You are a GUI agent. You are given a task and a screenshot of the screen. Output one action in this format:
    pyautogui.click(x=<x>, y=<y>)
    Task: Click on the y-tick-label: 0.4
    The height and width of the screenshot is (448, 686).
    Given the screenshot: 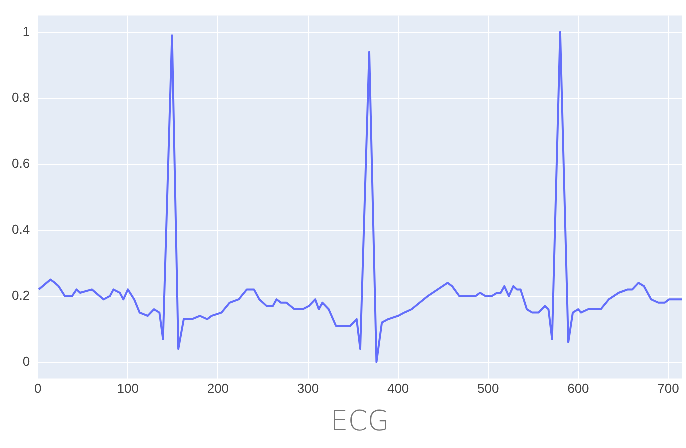 What is the action you would take?
    pyautogui.click(x=21, y=229)
    